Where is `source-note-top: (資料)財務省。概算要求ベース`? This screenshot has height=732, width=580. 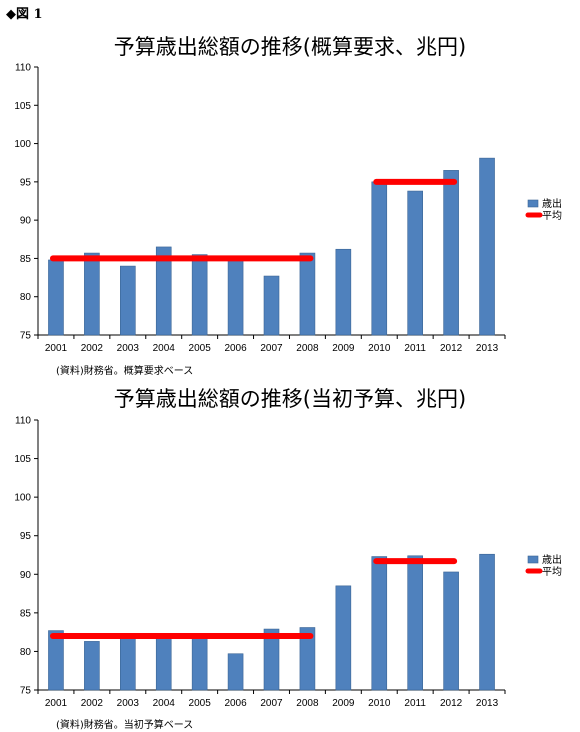 source-note-top: (資料)財務省。概算要求ベース is located at coordinates (125, 371).